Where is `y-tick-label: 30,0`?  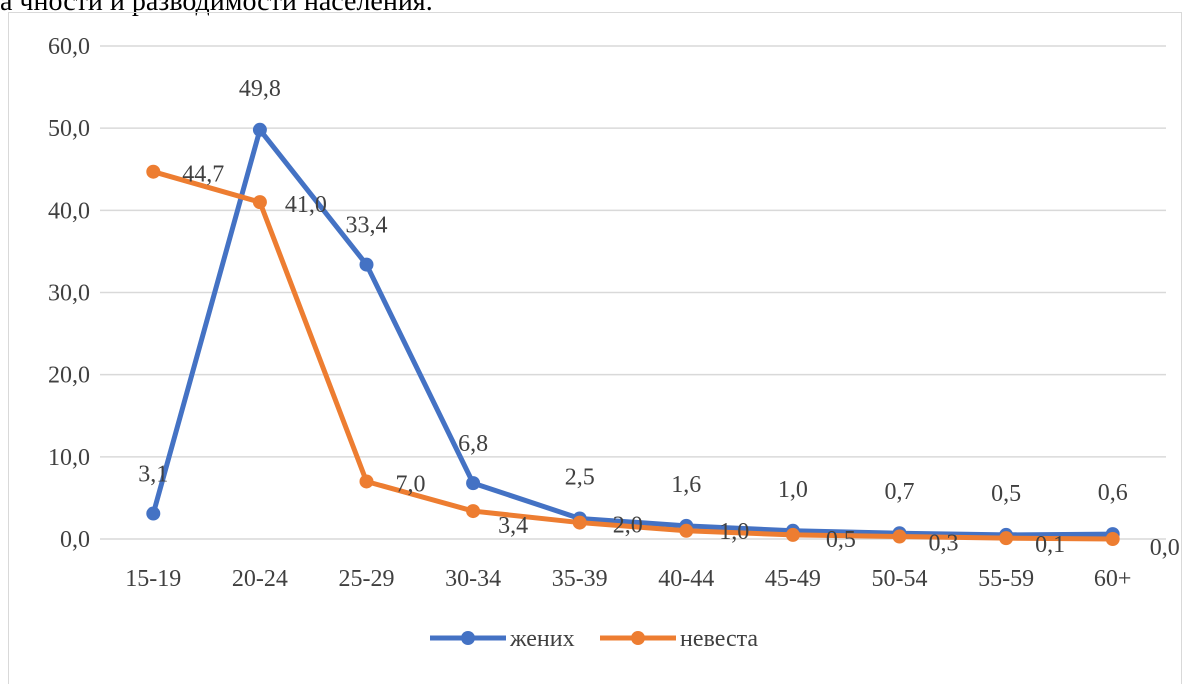
y-tick-label: 30,0 is located at coordinates (69, 294).